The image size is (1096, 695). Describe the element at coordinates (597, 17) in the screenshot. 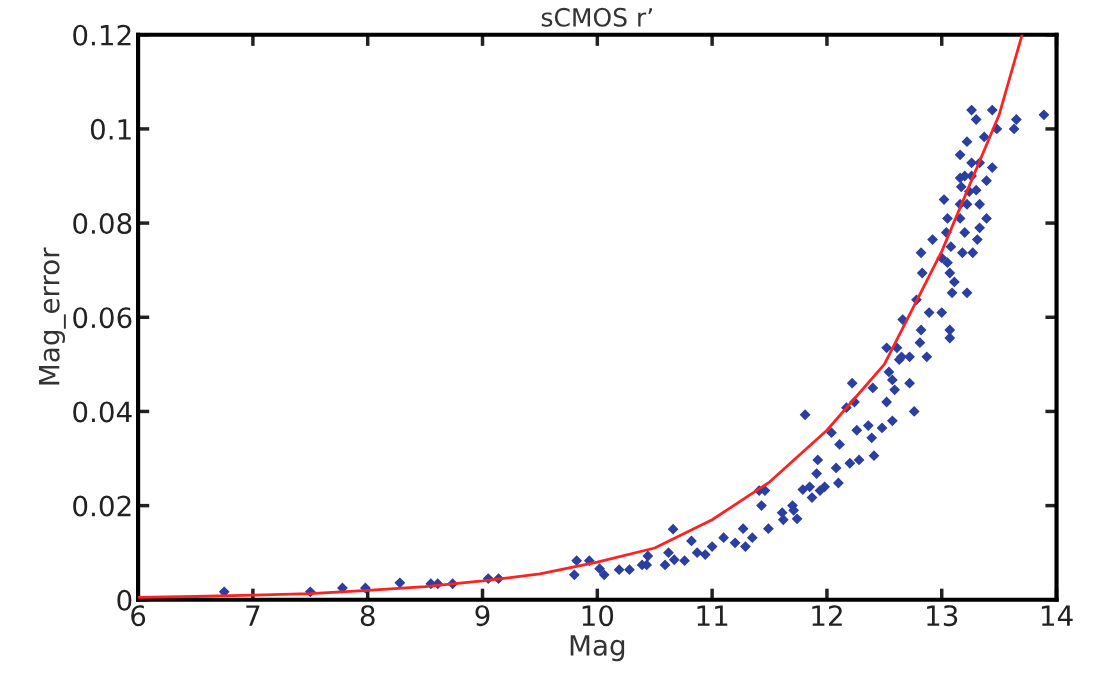

I see `chart-title: sCMOS r’` at that location.